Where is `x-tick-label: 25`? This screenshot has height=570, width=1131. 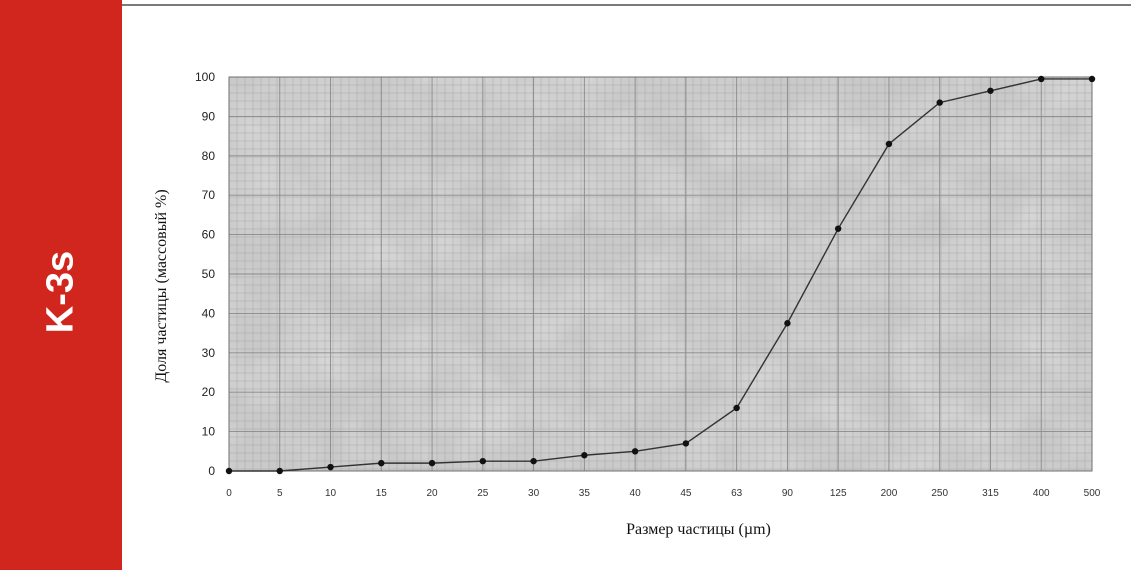
x-tick-label: 25 is located at coordinates (483, 493).